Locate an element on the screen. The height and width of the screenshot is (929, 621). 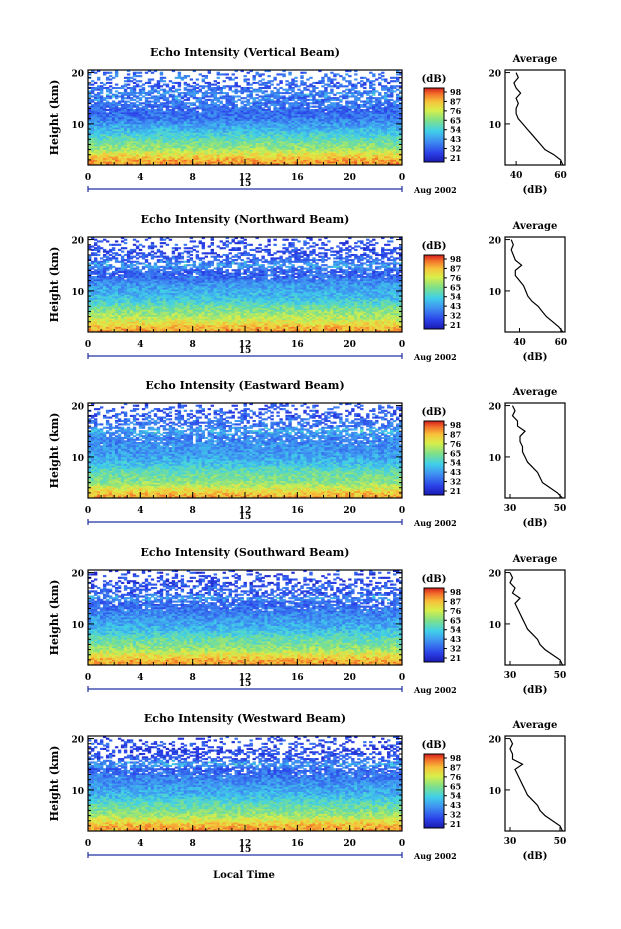
heatmap-cells is located at coordinates (245, 284).